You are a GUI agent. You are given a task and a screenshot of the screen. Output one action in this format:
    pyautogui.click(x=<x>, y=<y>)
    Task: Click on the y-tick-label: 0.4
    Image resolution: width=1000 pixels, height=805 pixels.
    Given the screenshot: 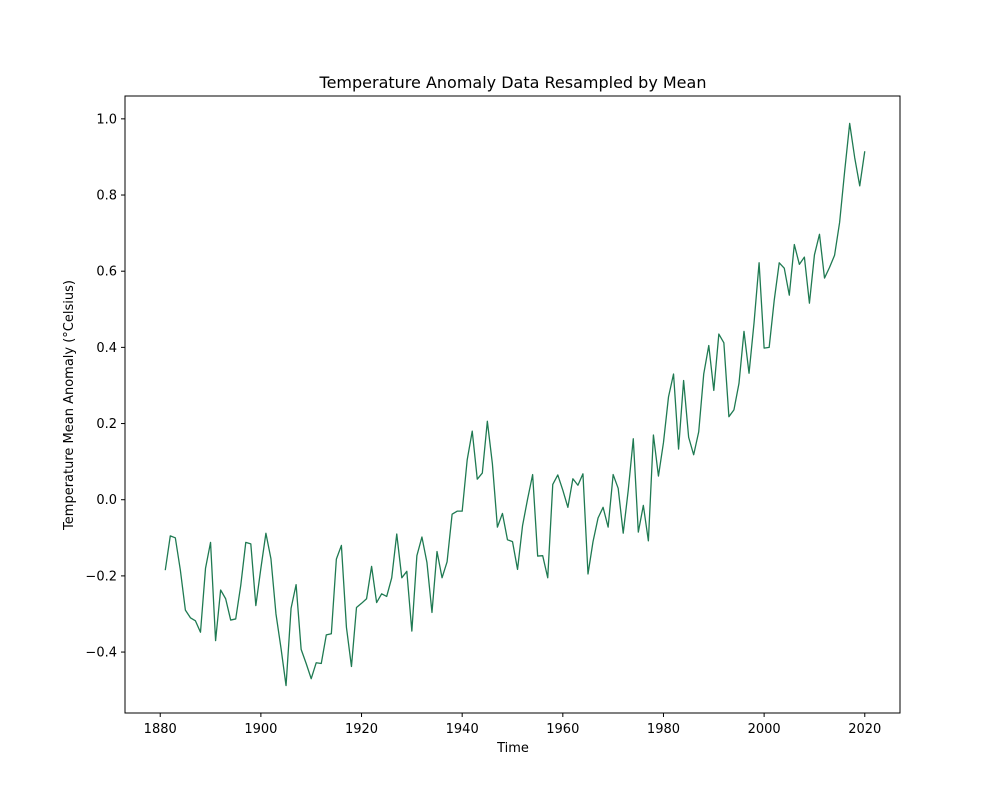 What is the action you would take?
    pyautogui.click(x=106, y=348)
    